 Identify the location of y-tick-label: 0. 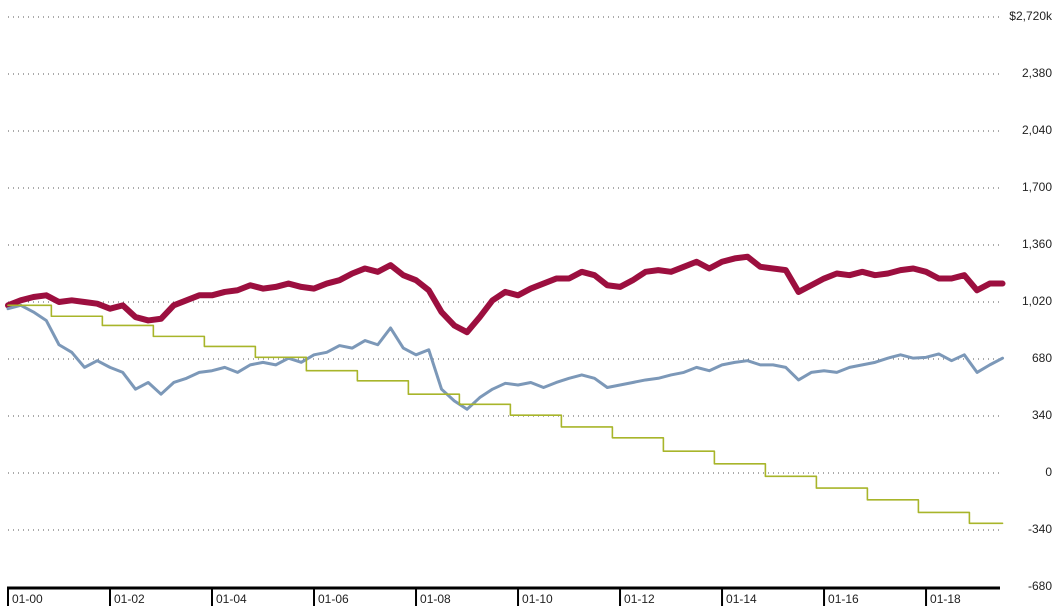
(1048, 472).